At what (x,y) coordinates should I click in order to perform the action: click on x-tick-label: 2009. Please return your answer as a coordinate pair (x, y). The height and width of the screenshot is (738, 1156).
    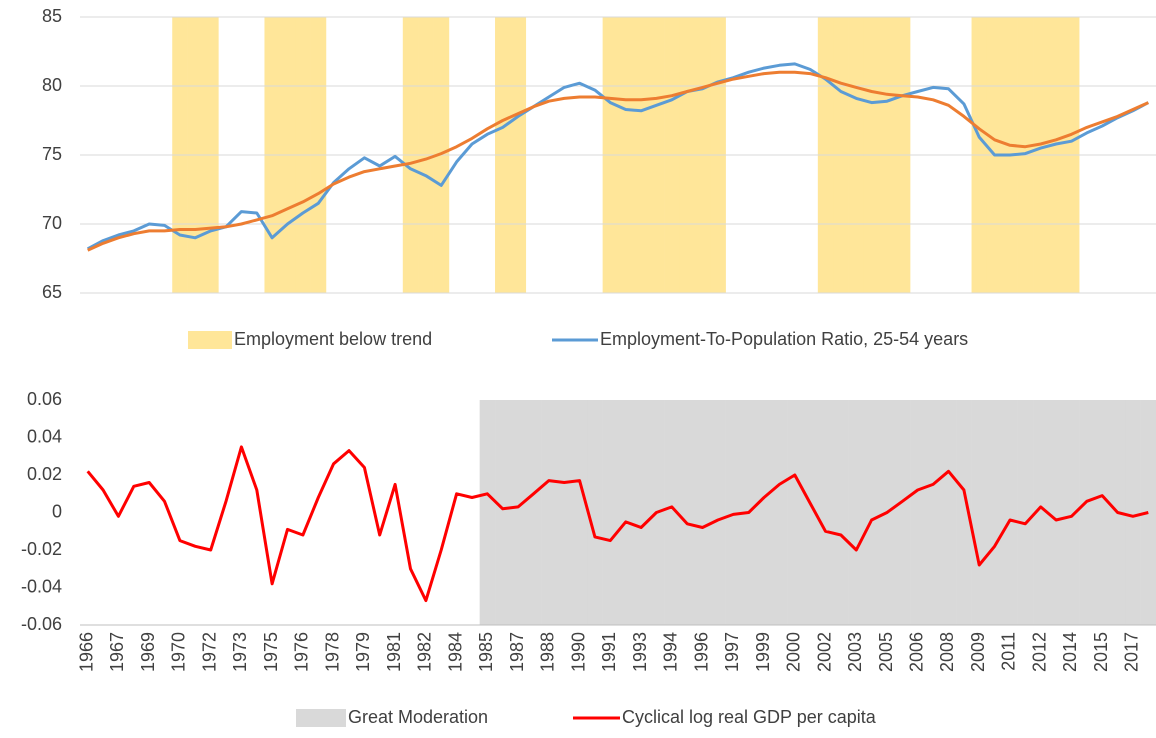
    Looking at the image, I should click on (978, 652).